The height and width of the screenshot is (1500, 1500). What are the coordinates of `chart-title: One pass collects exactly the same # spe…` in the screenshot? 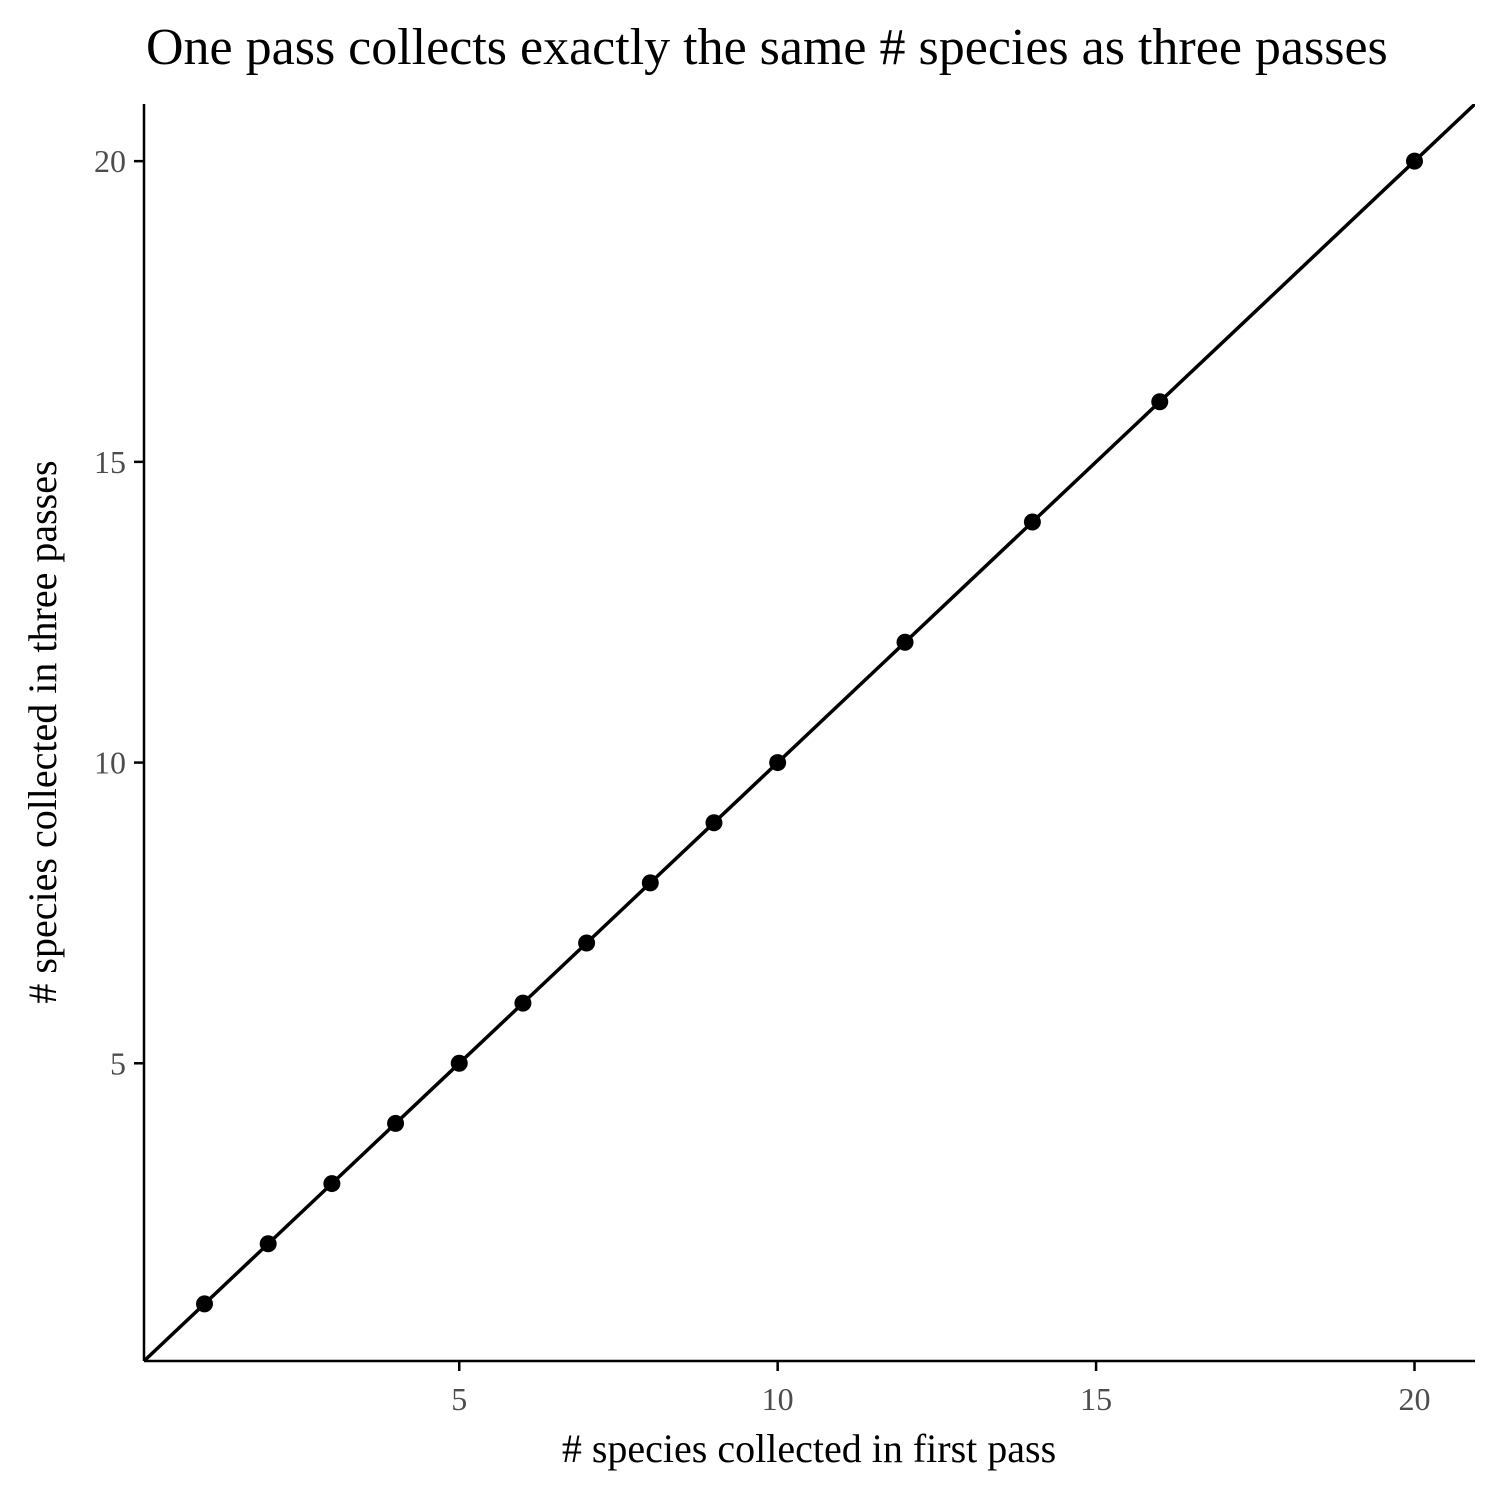 It's located at (767, 47).